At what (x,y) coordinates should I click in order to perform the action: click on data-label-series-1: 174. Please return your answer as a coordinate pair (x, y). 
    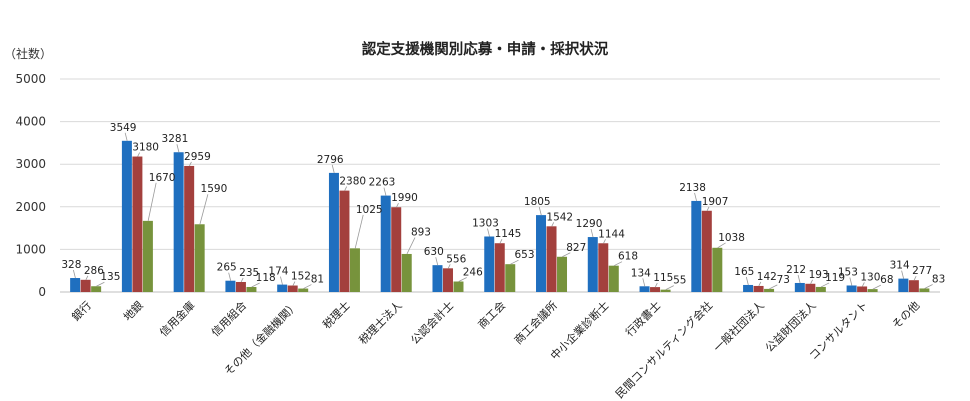
    Looking at the image, I should click on (278, 272).